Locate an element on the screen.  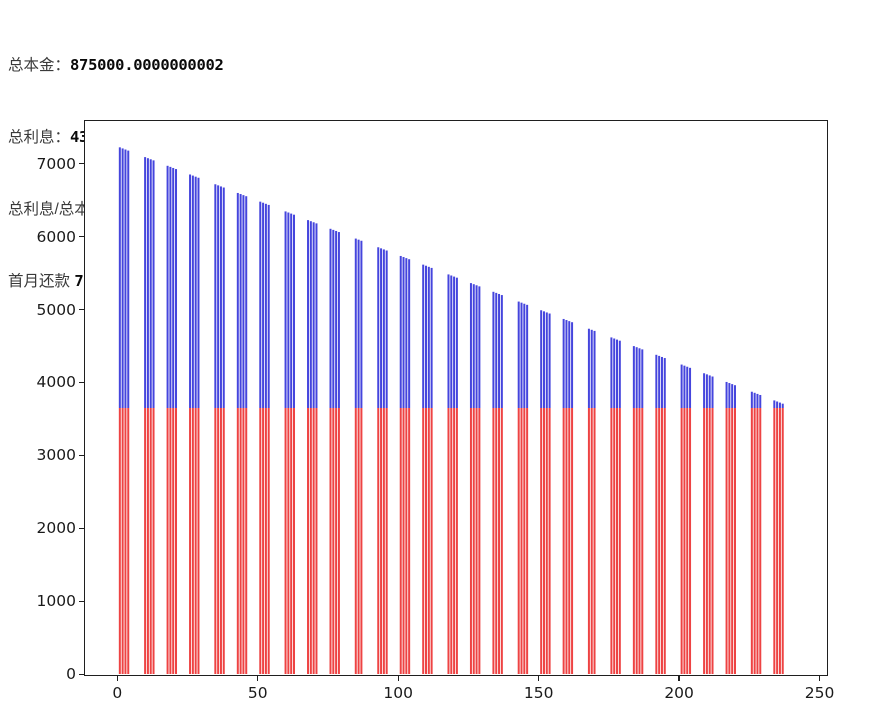
total-interest-label: 总利息： is located at coordinates (39, 137).